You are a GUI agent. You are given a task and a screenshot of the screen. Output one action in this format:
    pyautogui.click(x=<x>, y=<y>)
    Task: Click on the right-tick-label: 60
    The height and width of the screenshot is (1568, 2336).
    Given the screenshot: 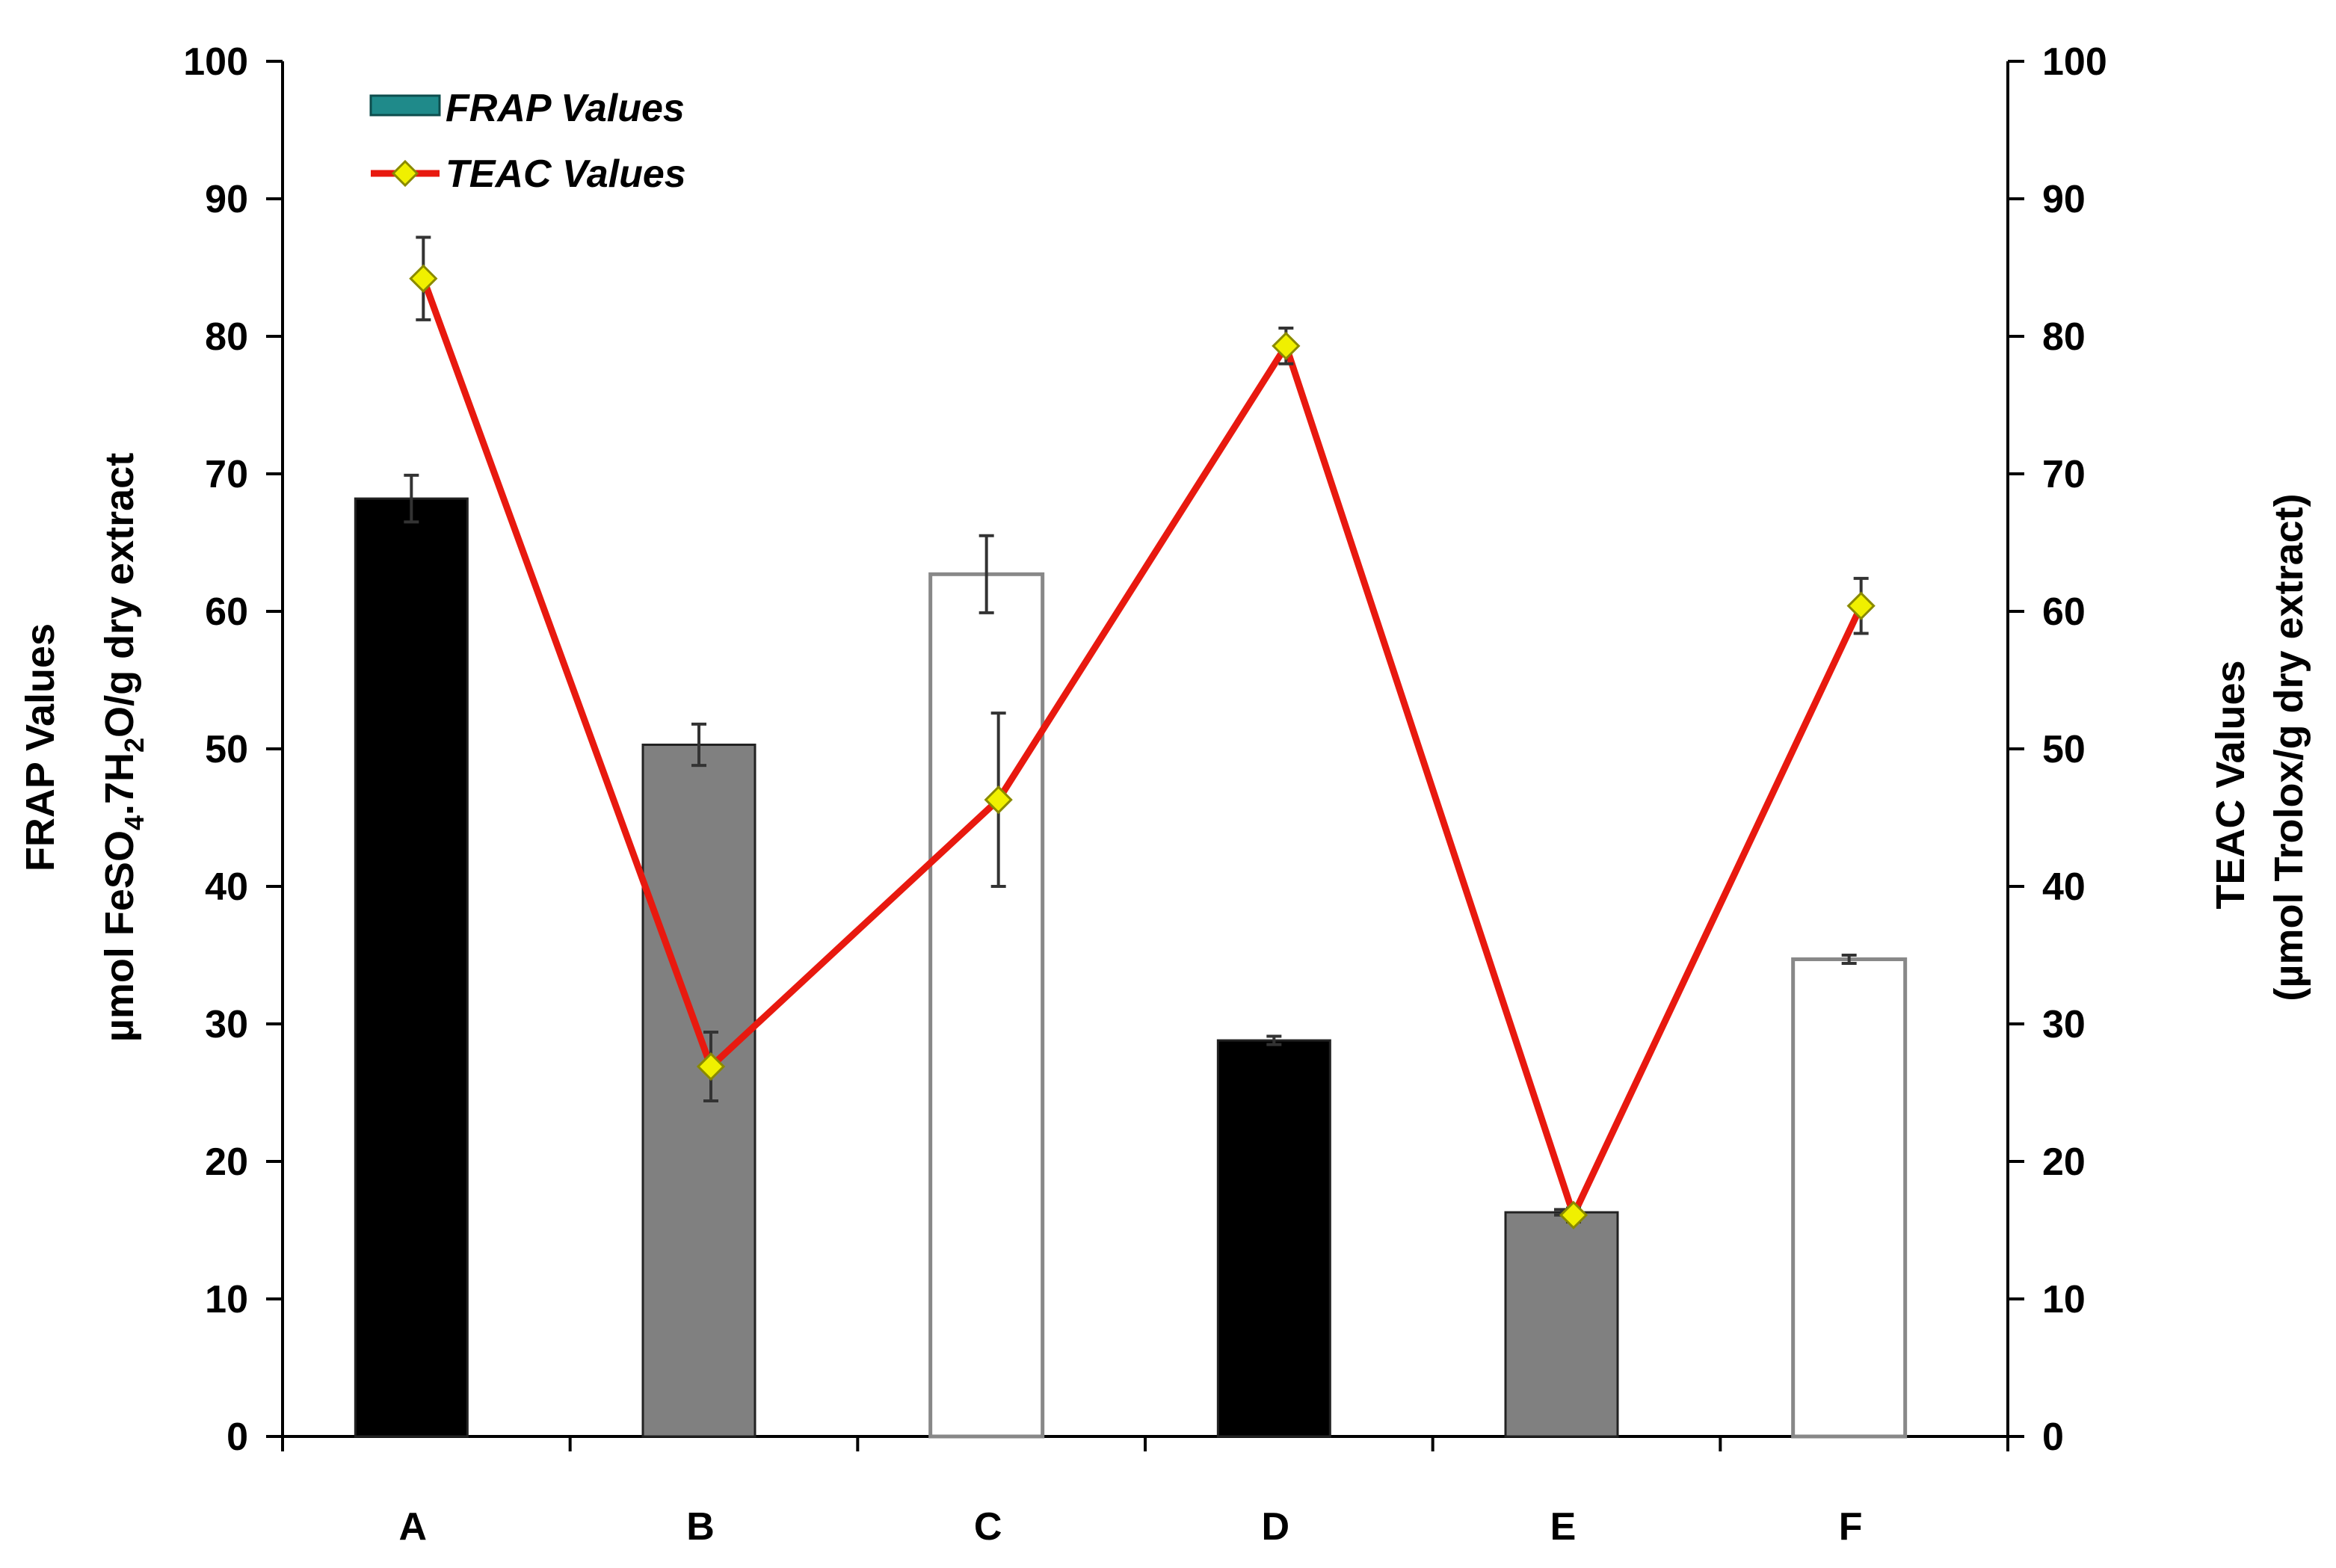 What is the action you would take?
    pyautogui.click(x=2064, y=612)
    